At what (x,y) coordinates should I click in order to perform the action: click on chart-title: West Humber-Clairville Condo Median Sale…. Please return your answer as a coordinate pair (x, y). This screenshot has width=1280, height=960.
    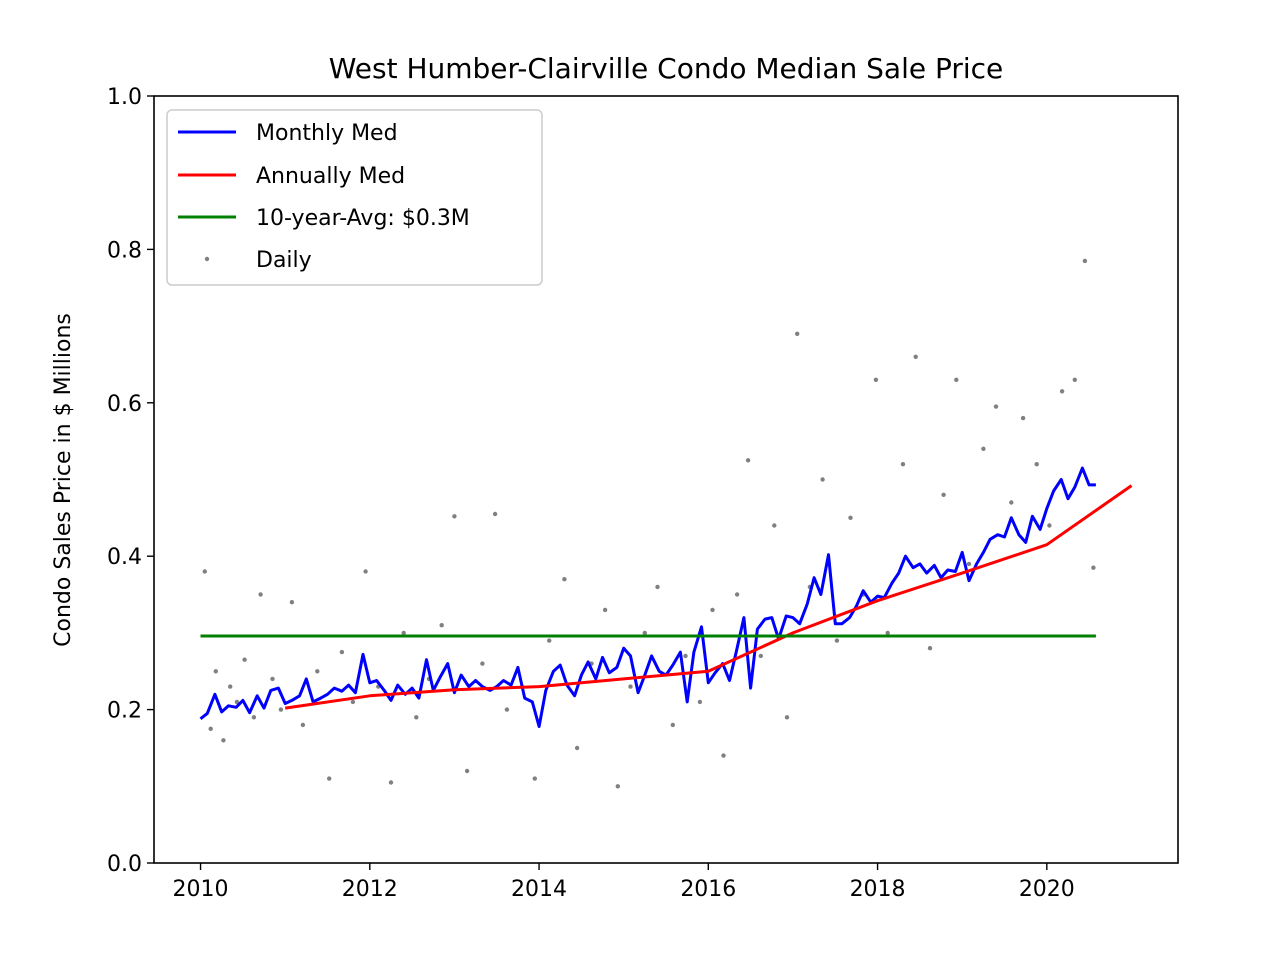
    Looking at the image, I should click on (666, 68).